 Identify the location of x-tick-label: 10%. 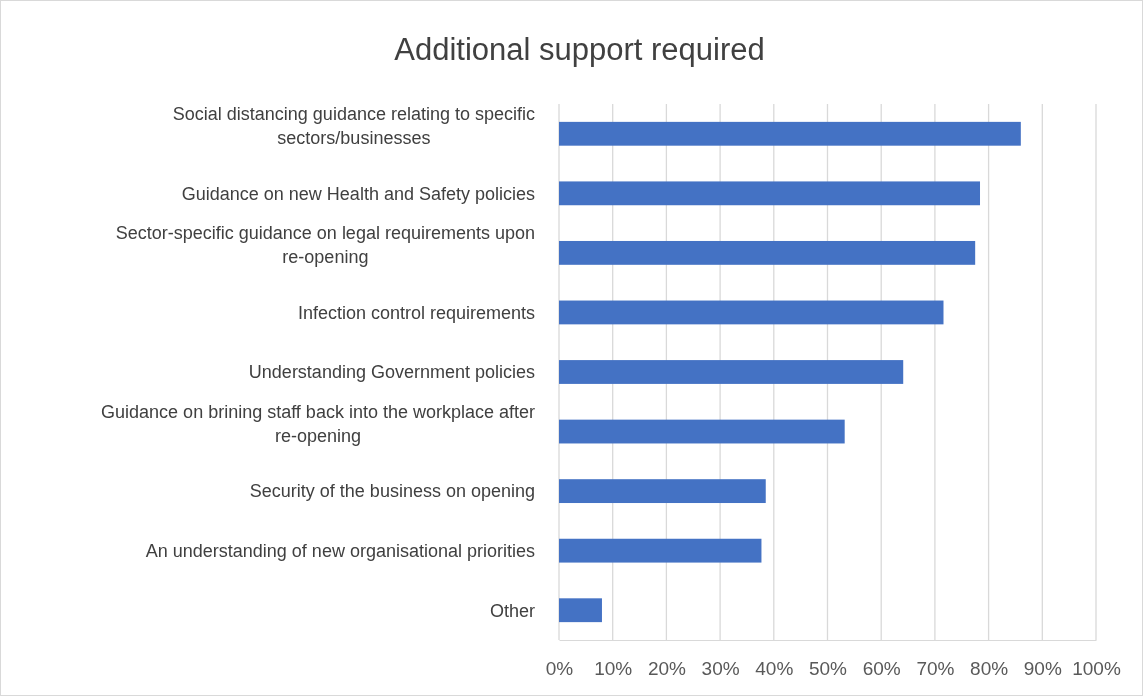
(613, 669).